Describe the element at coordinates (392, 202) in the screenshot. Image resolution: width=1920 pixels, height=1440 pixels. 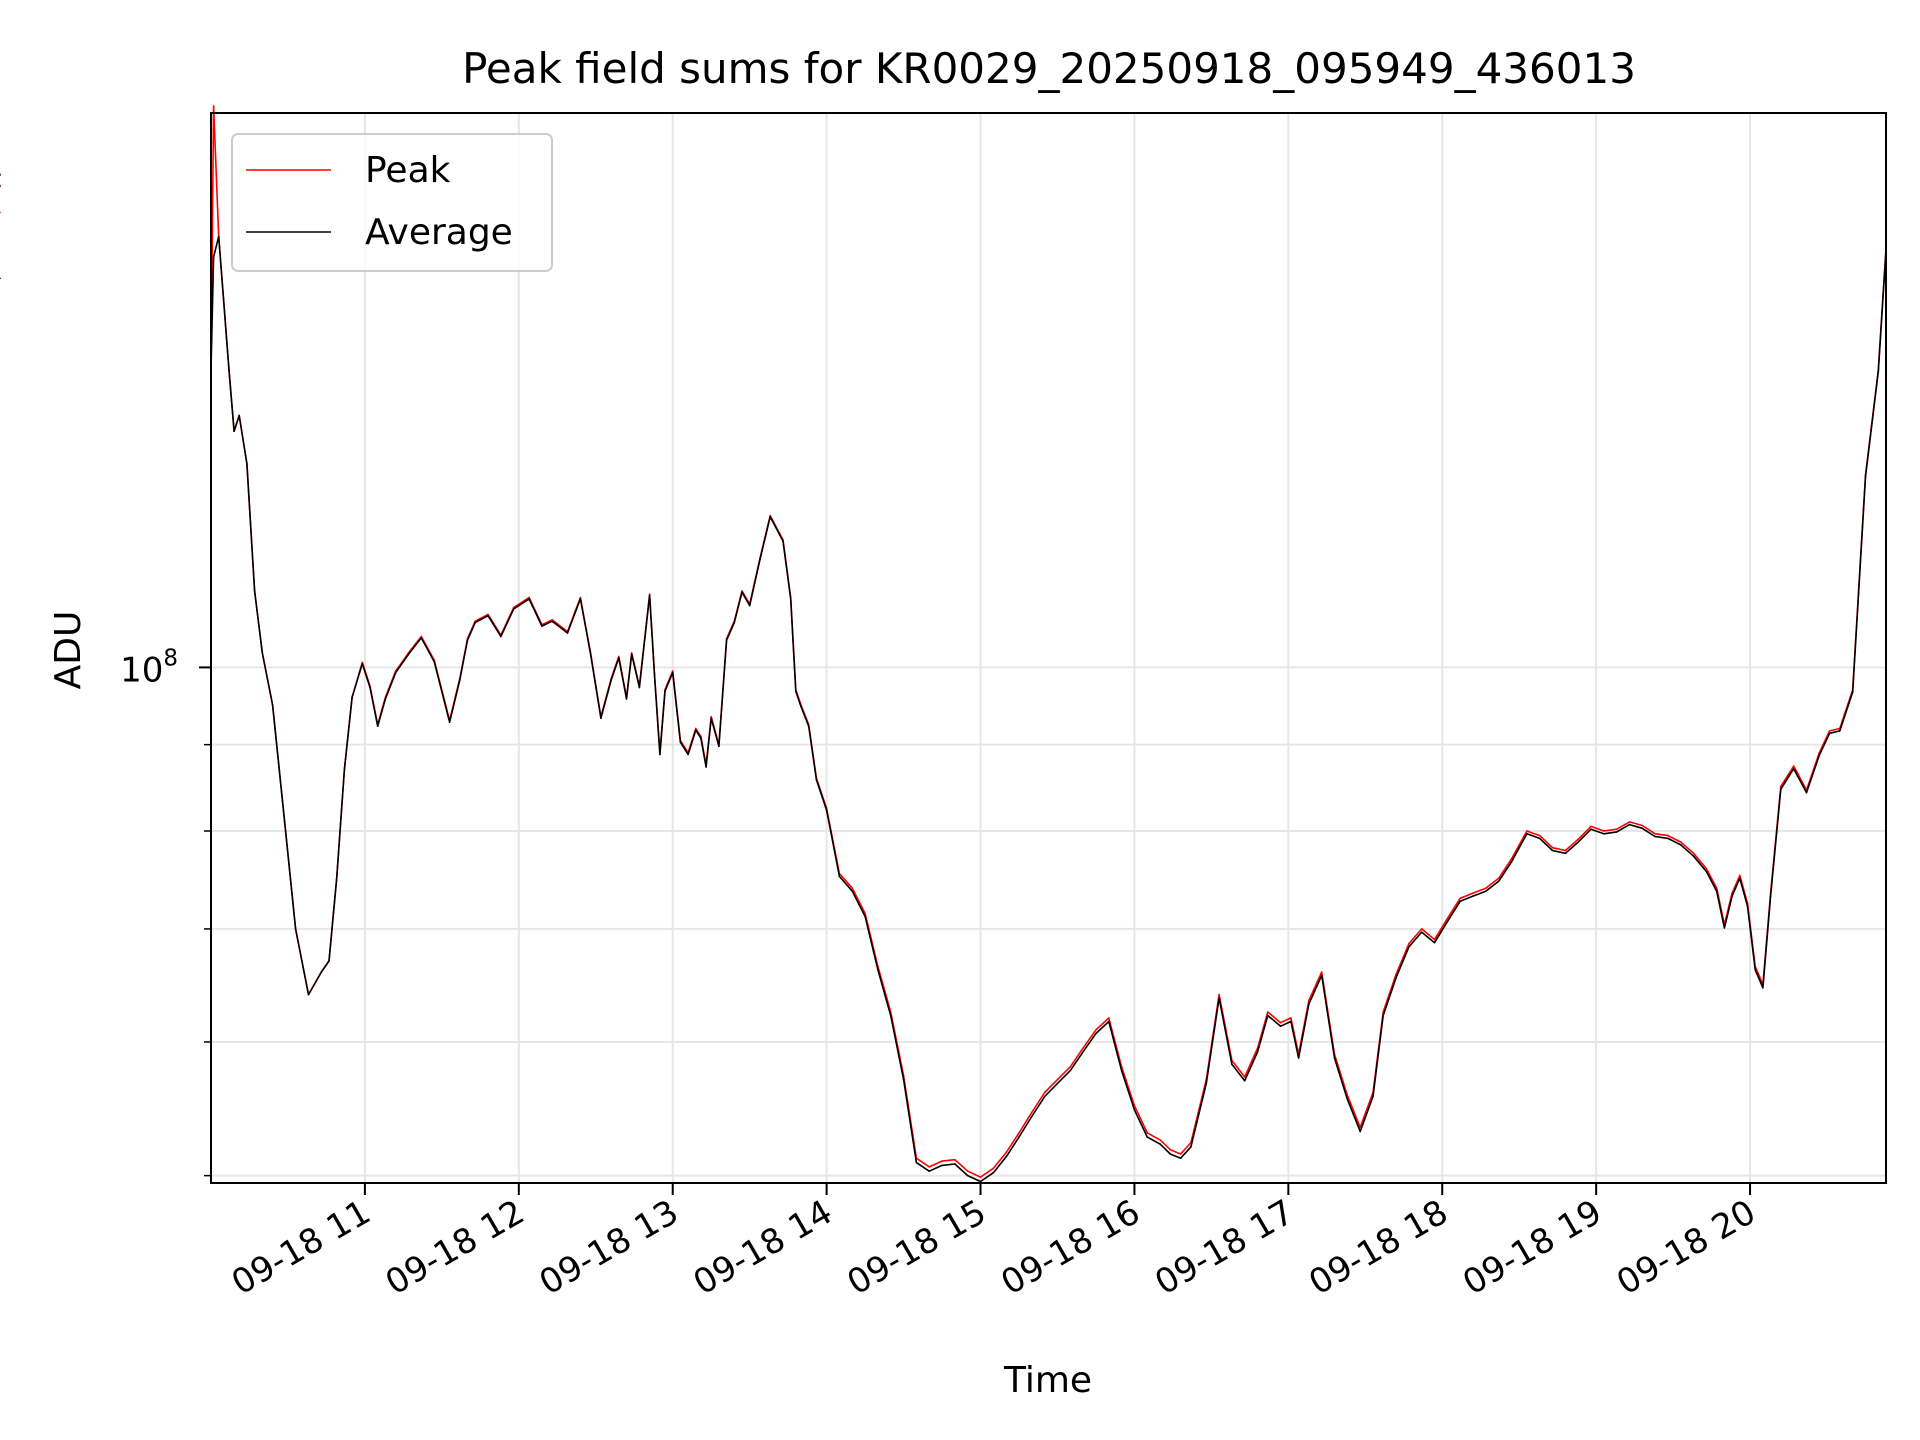
I see `legend: Peak Average` at that location.